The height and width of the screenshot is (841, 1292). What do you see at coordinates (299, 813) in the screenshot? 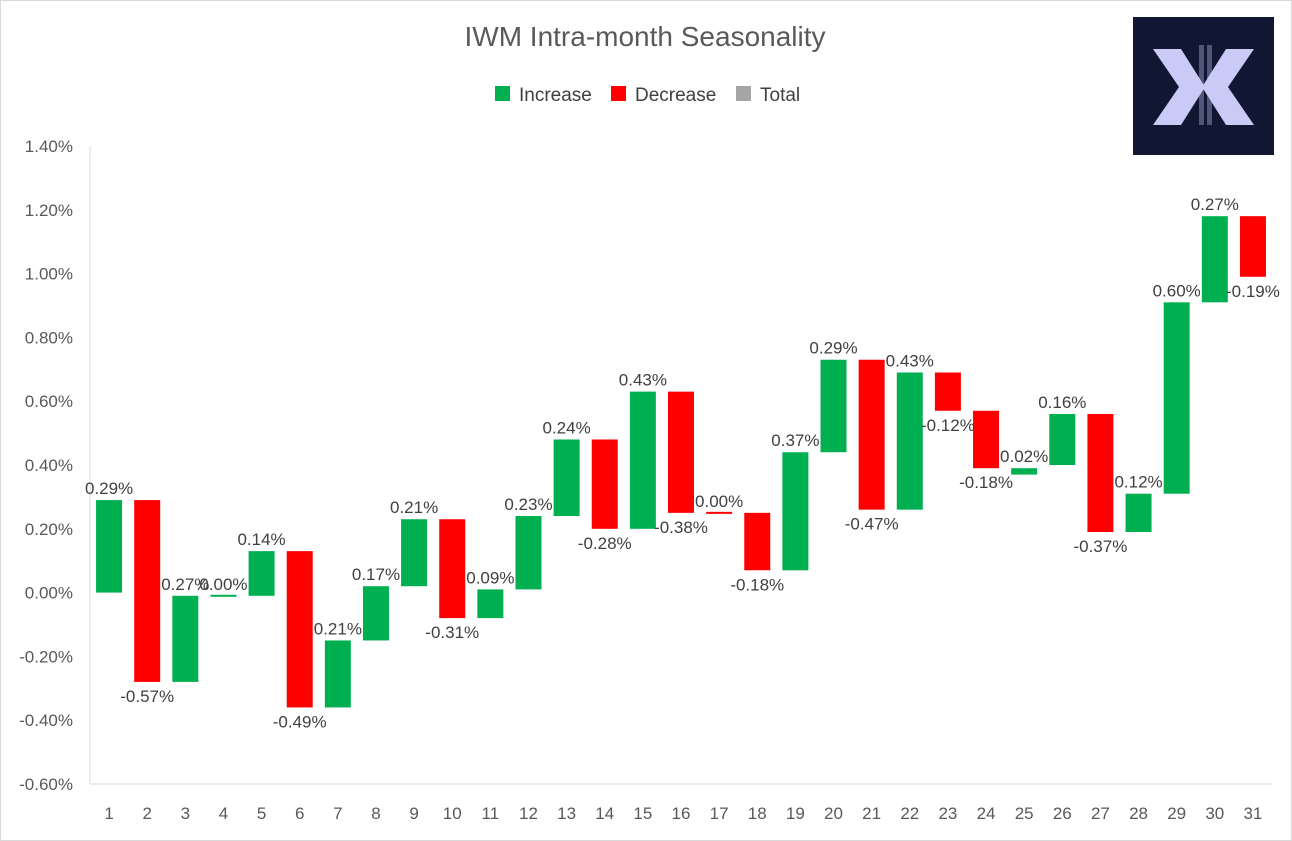
I see `x-tick-label: 6` at bounding box center [299, 813].